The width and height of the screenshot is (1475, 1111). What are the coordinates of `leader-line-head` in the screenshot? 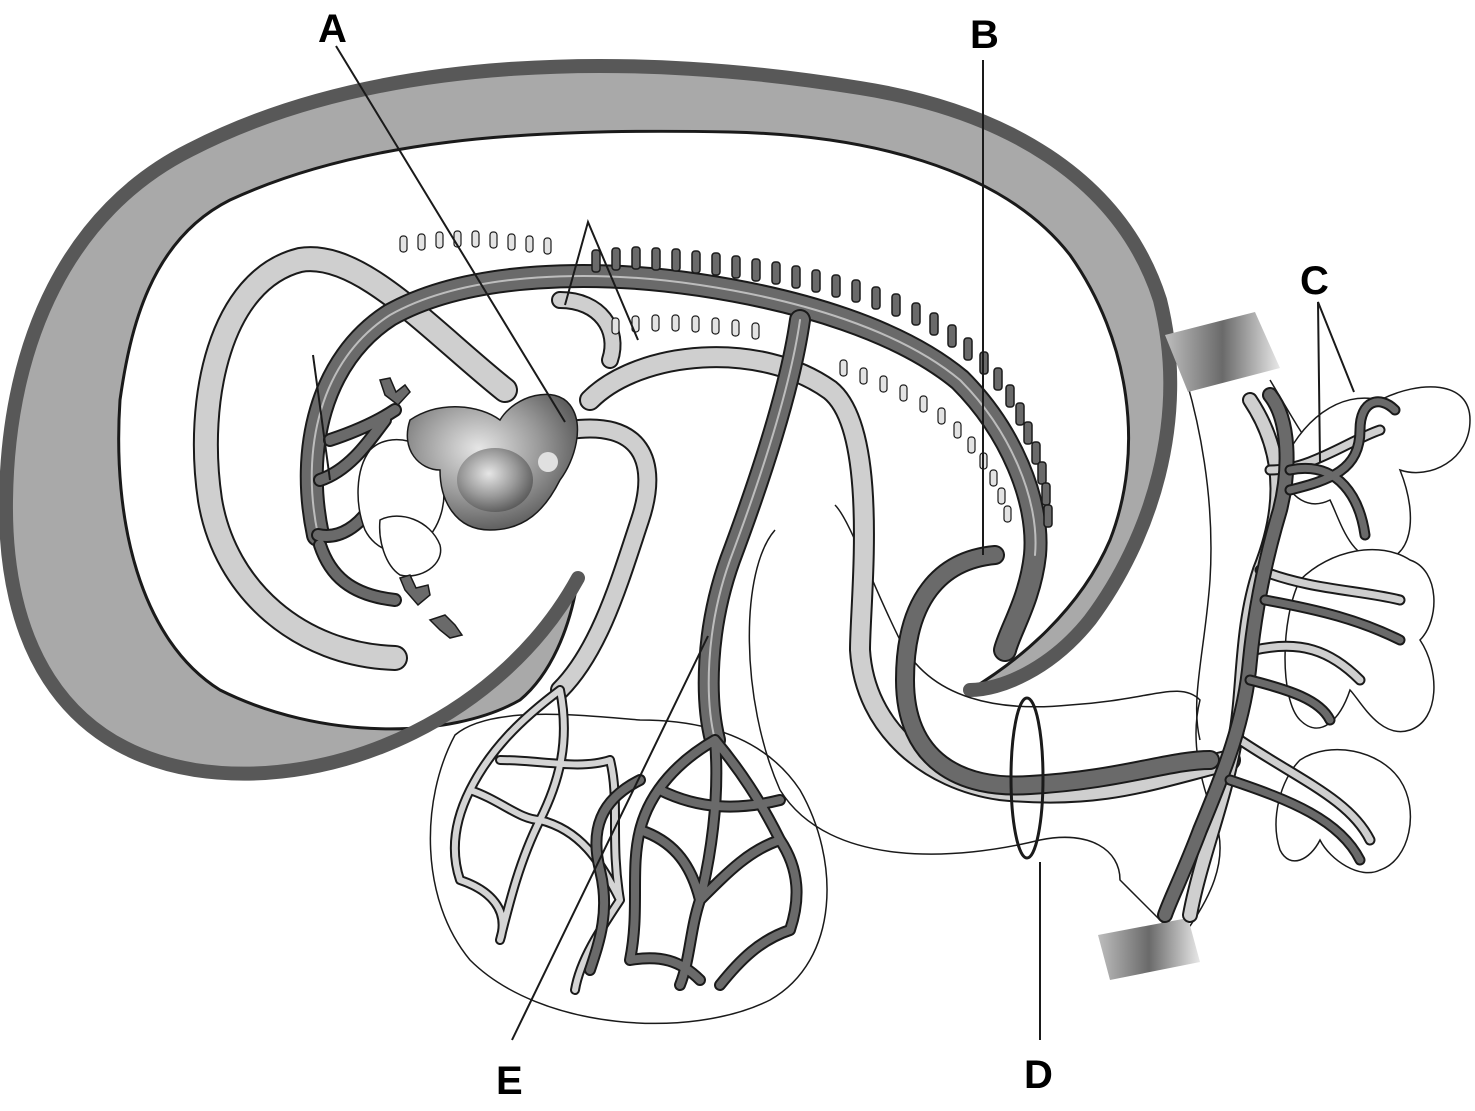 It's located at (321, 417).